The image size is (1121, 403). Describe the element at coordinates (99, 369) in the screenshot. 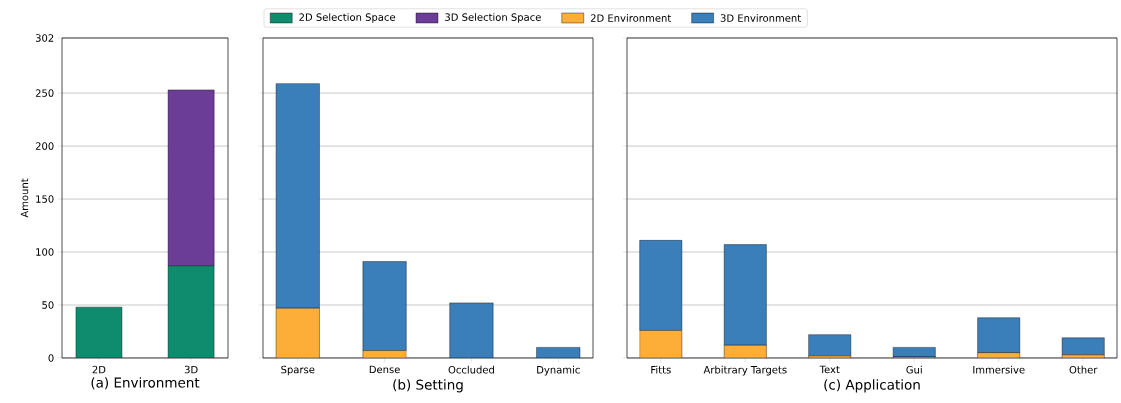

I see `x-tick-label: 2D` at that location.